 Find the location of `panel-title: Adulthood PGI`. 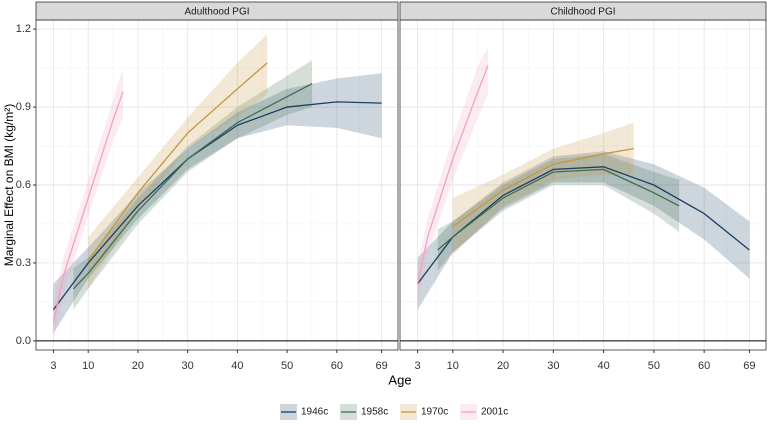

panel-title: Adulthood PGI is located at coordinates (216, 12).